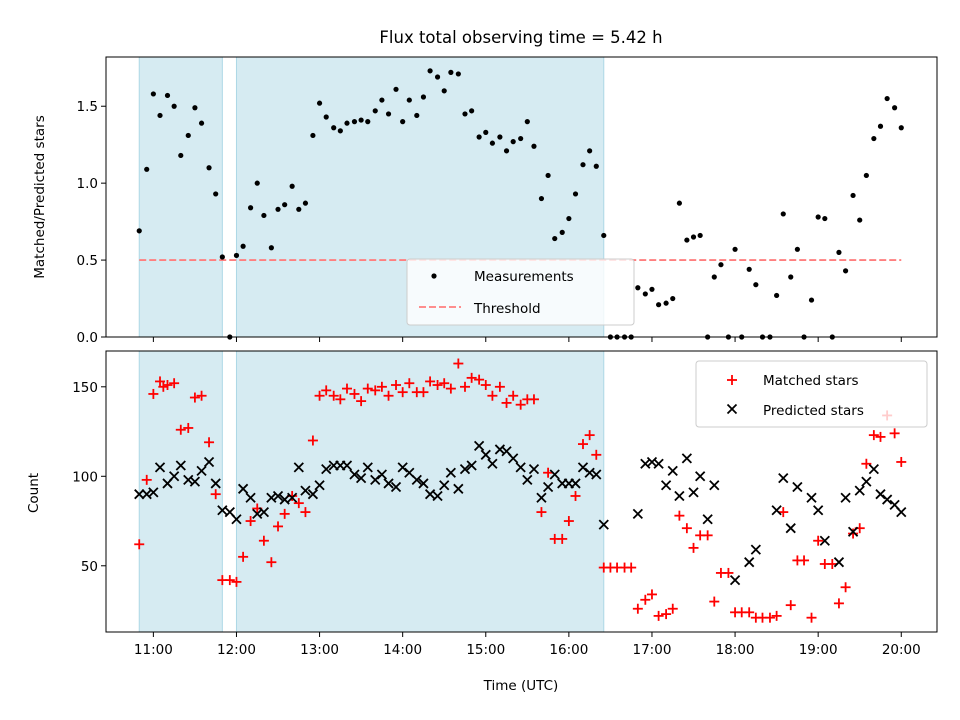  I want to click on x-tick-label: 12:00, so click(236, 650).